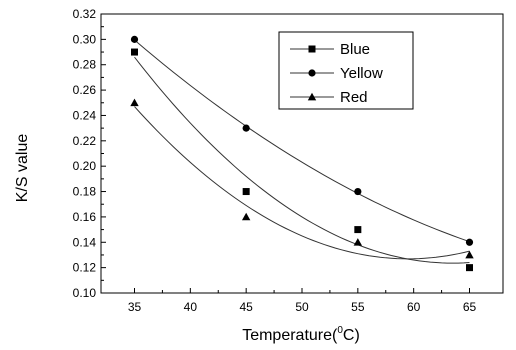 The height and width of the screenshot is (350, 516). I want to click on x-axis-title: Temperature(0C), so click(301, 334).